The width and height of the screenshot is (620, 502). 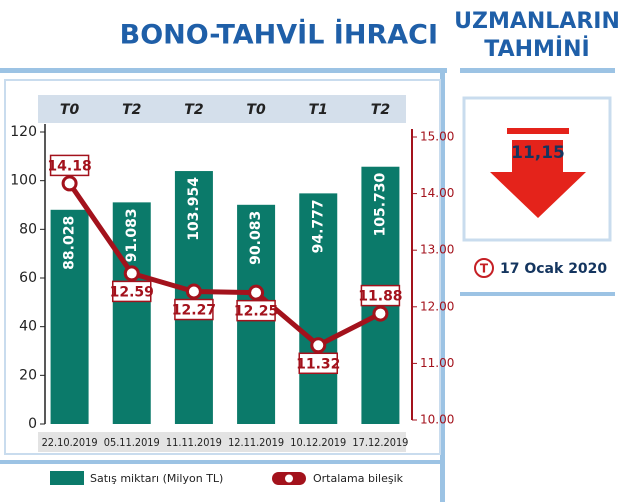 I want to click on y-tick-label: 120, so click(x=23, y=132).